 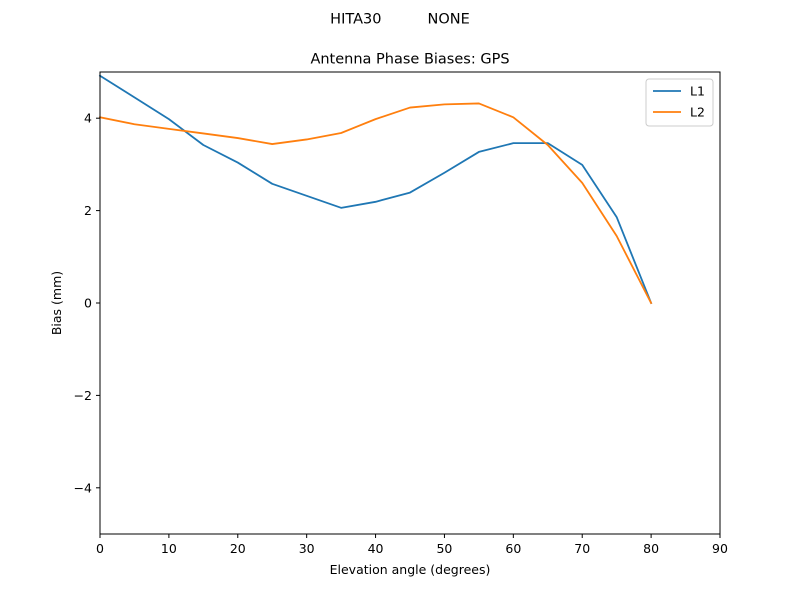 What do you see at coordinates (444, 548) in the screenshot?
I see `x-tick-label: 50` at bounding box center [444, 548].